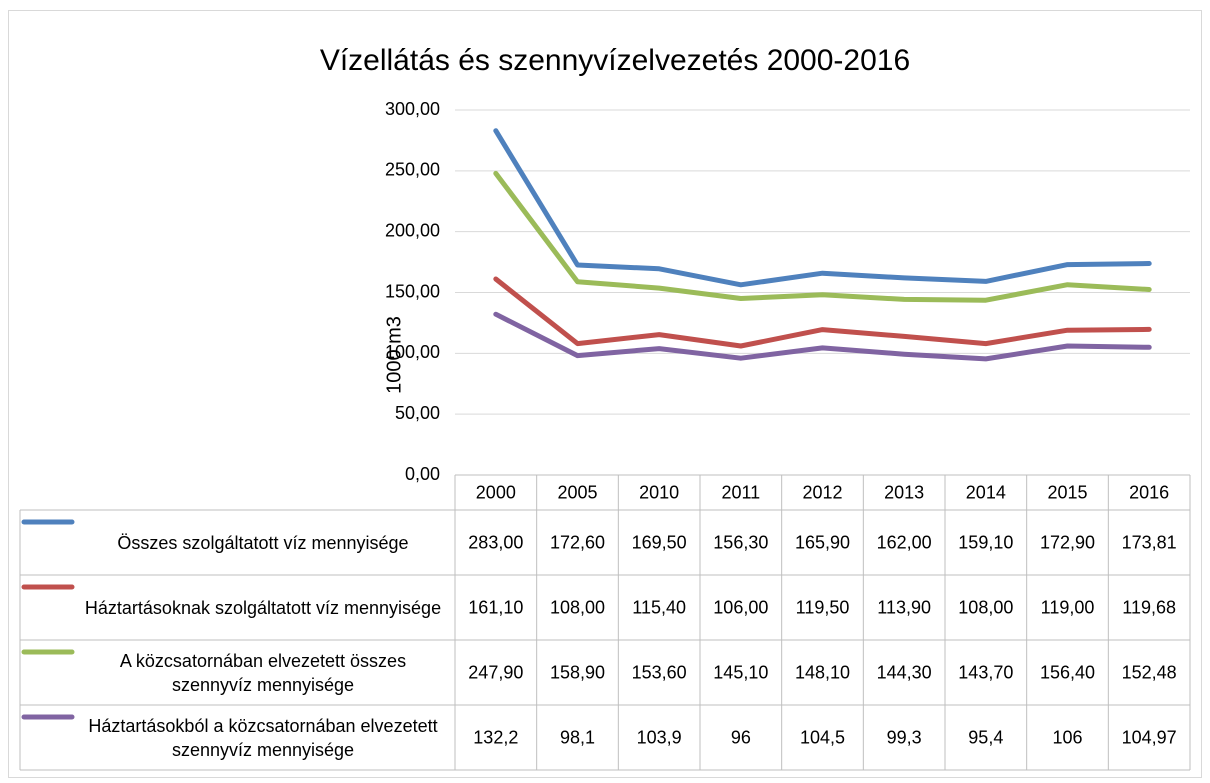 The height and width of the screenshot is (783, 1210). Describe the element at coordinates (412, 230) in the screenshot. I see `y-tick-label: 200,00` at that location.